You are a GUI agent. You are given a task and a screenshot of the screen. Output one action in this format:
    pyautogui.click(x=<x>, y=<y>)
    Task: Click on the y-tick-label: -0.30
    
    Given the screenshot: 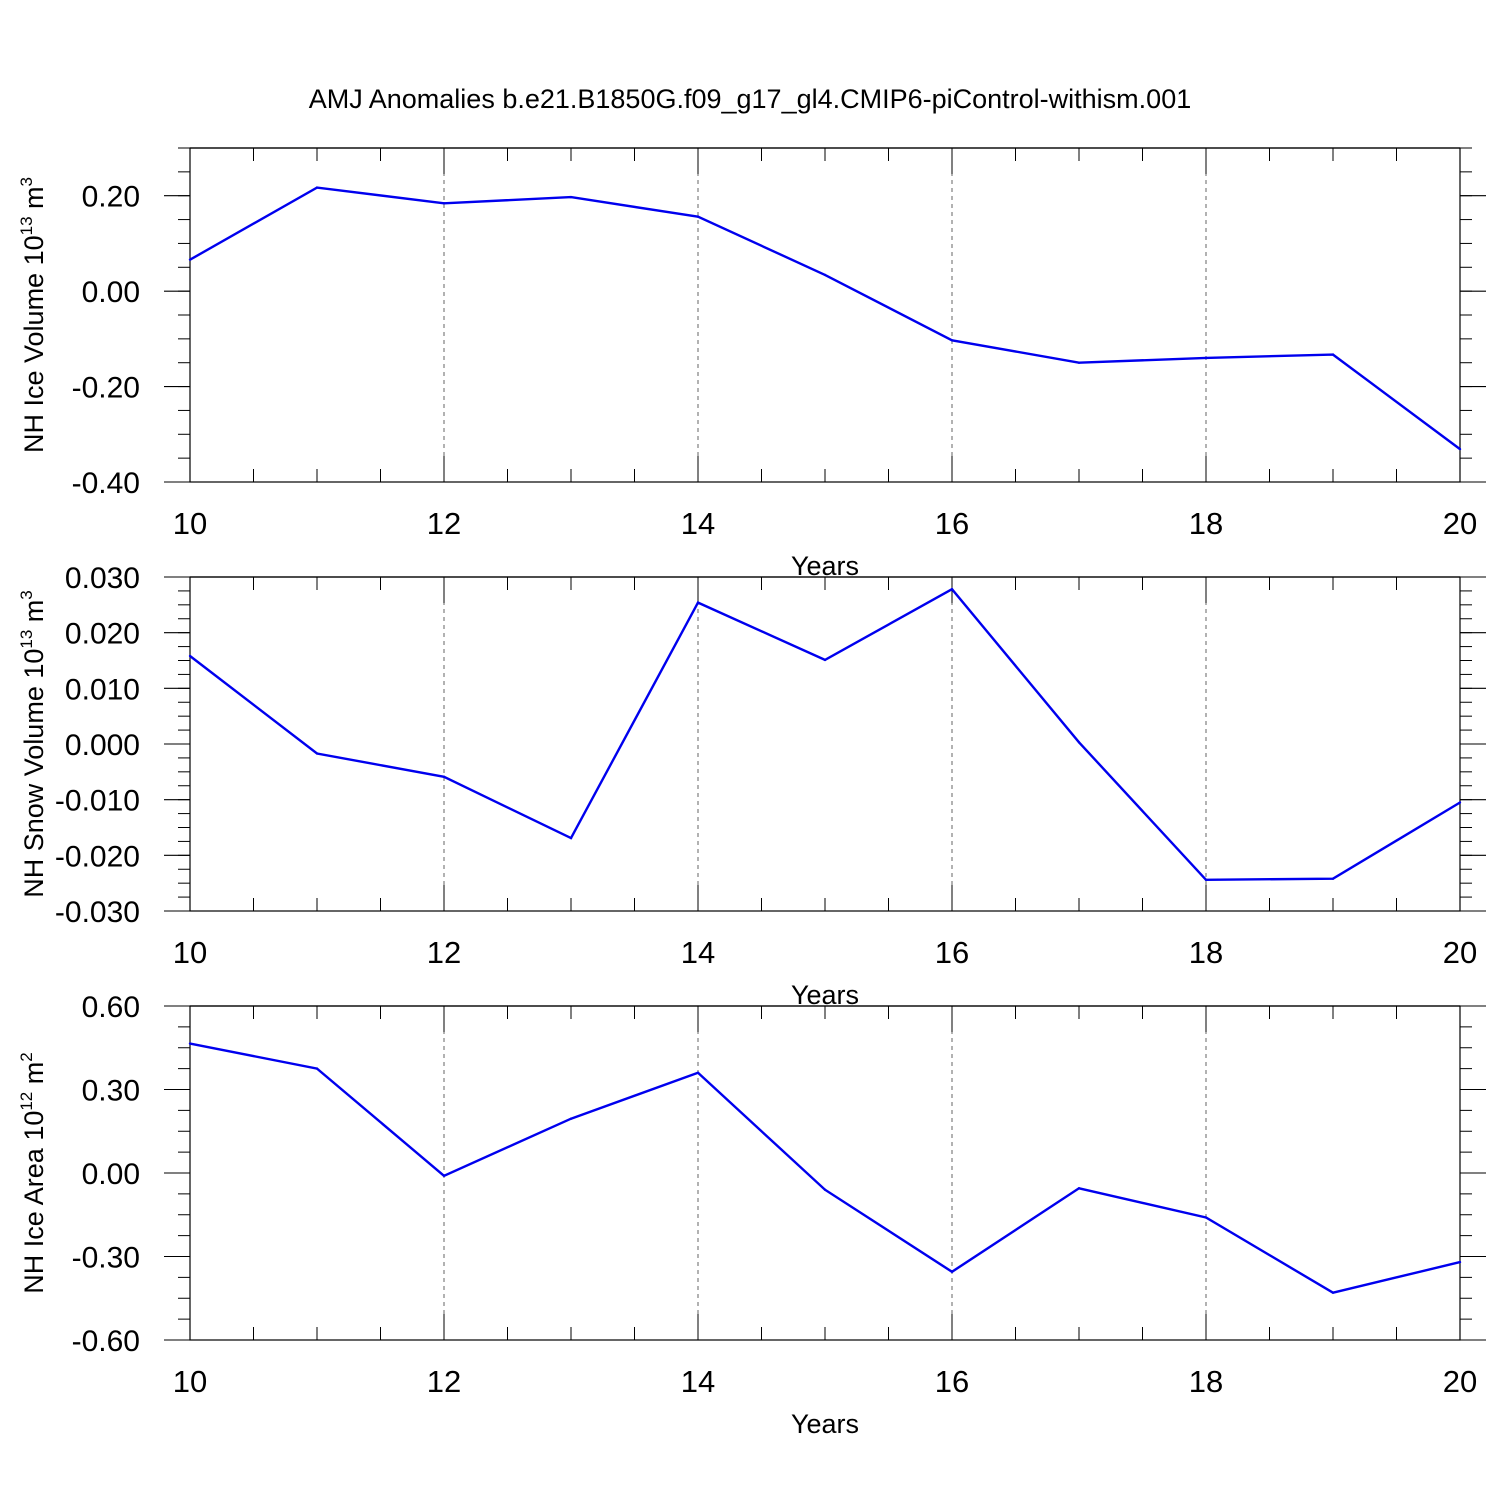 What is the action you would take?
    pyautogui.click(x=106, y=1258)
    